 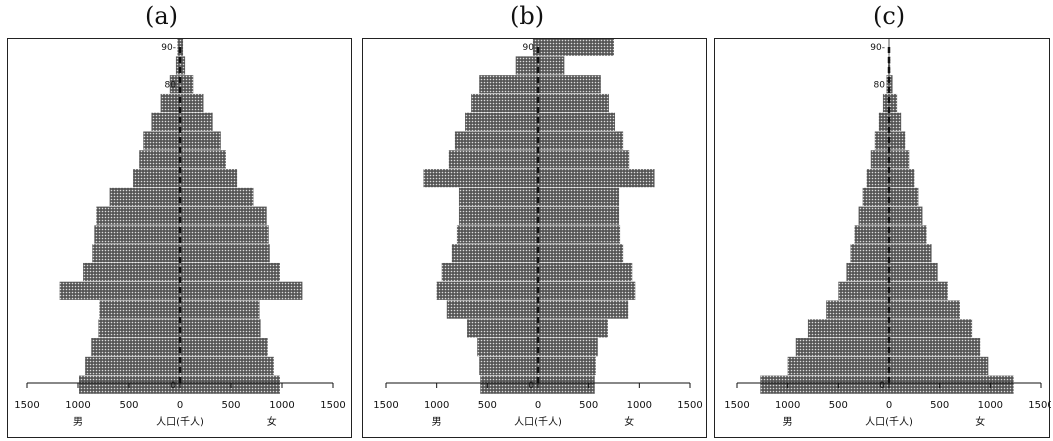 What do you see at coordinates (78, 422) in the screenshot?
I see `male-label: 男` at bounding box center [78, 422].